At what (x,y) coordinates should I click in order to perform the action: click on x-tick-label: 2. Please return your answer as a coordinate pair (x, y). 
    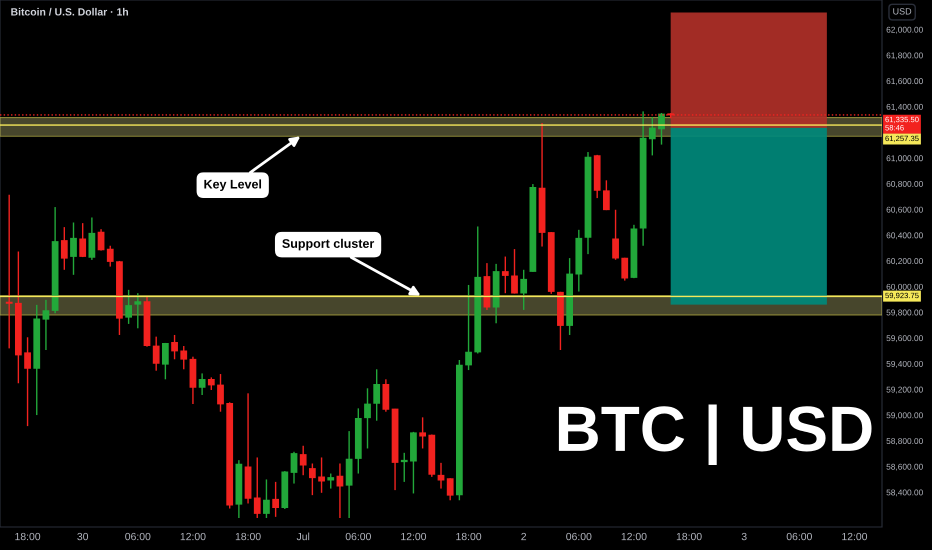
    Looking at the image, I should click on (523, 536).